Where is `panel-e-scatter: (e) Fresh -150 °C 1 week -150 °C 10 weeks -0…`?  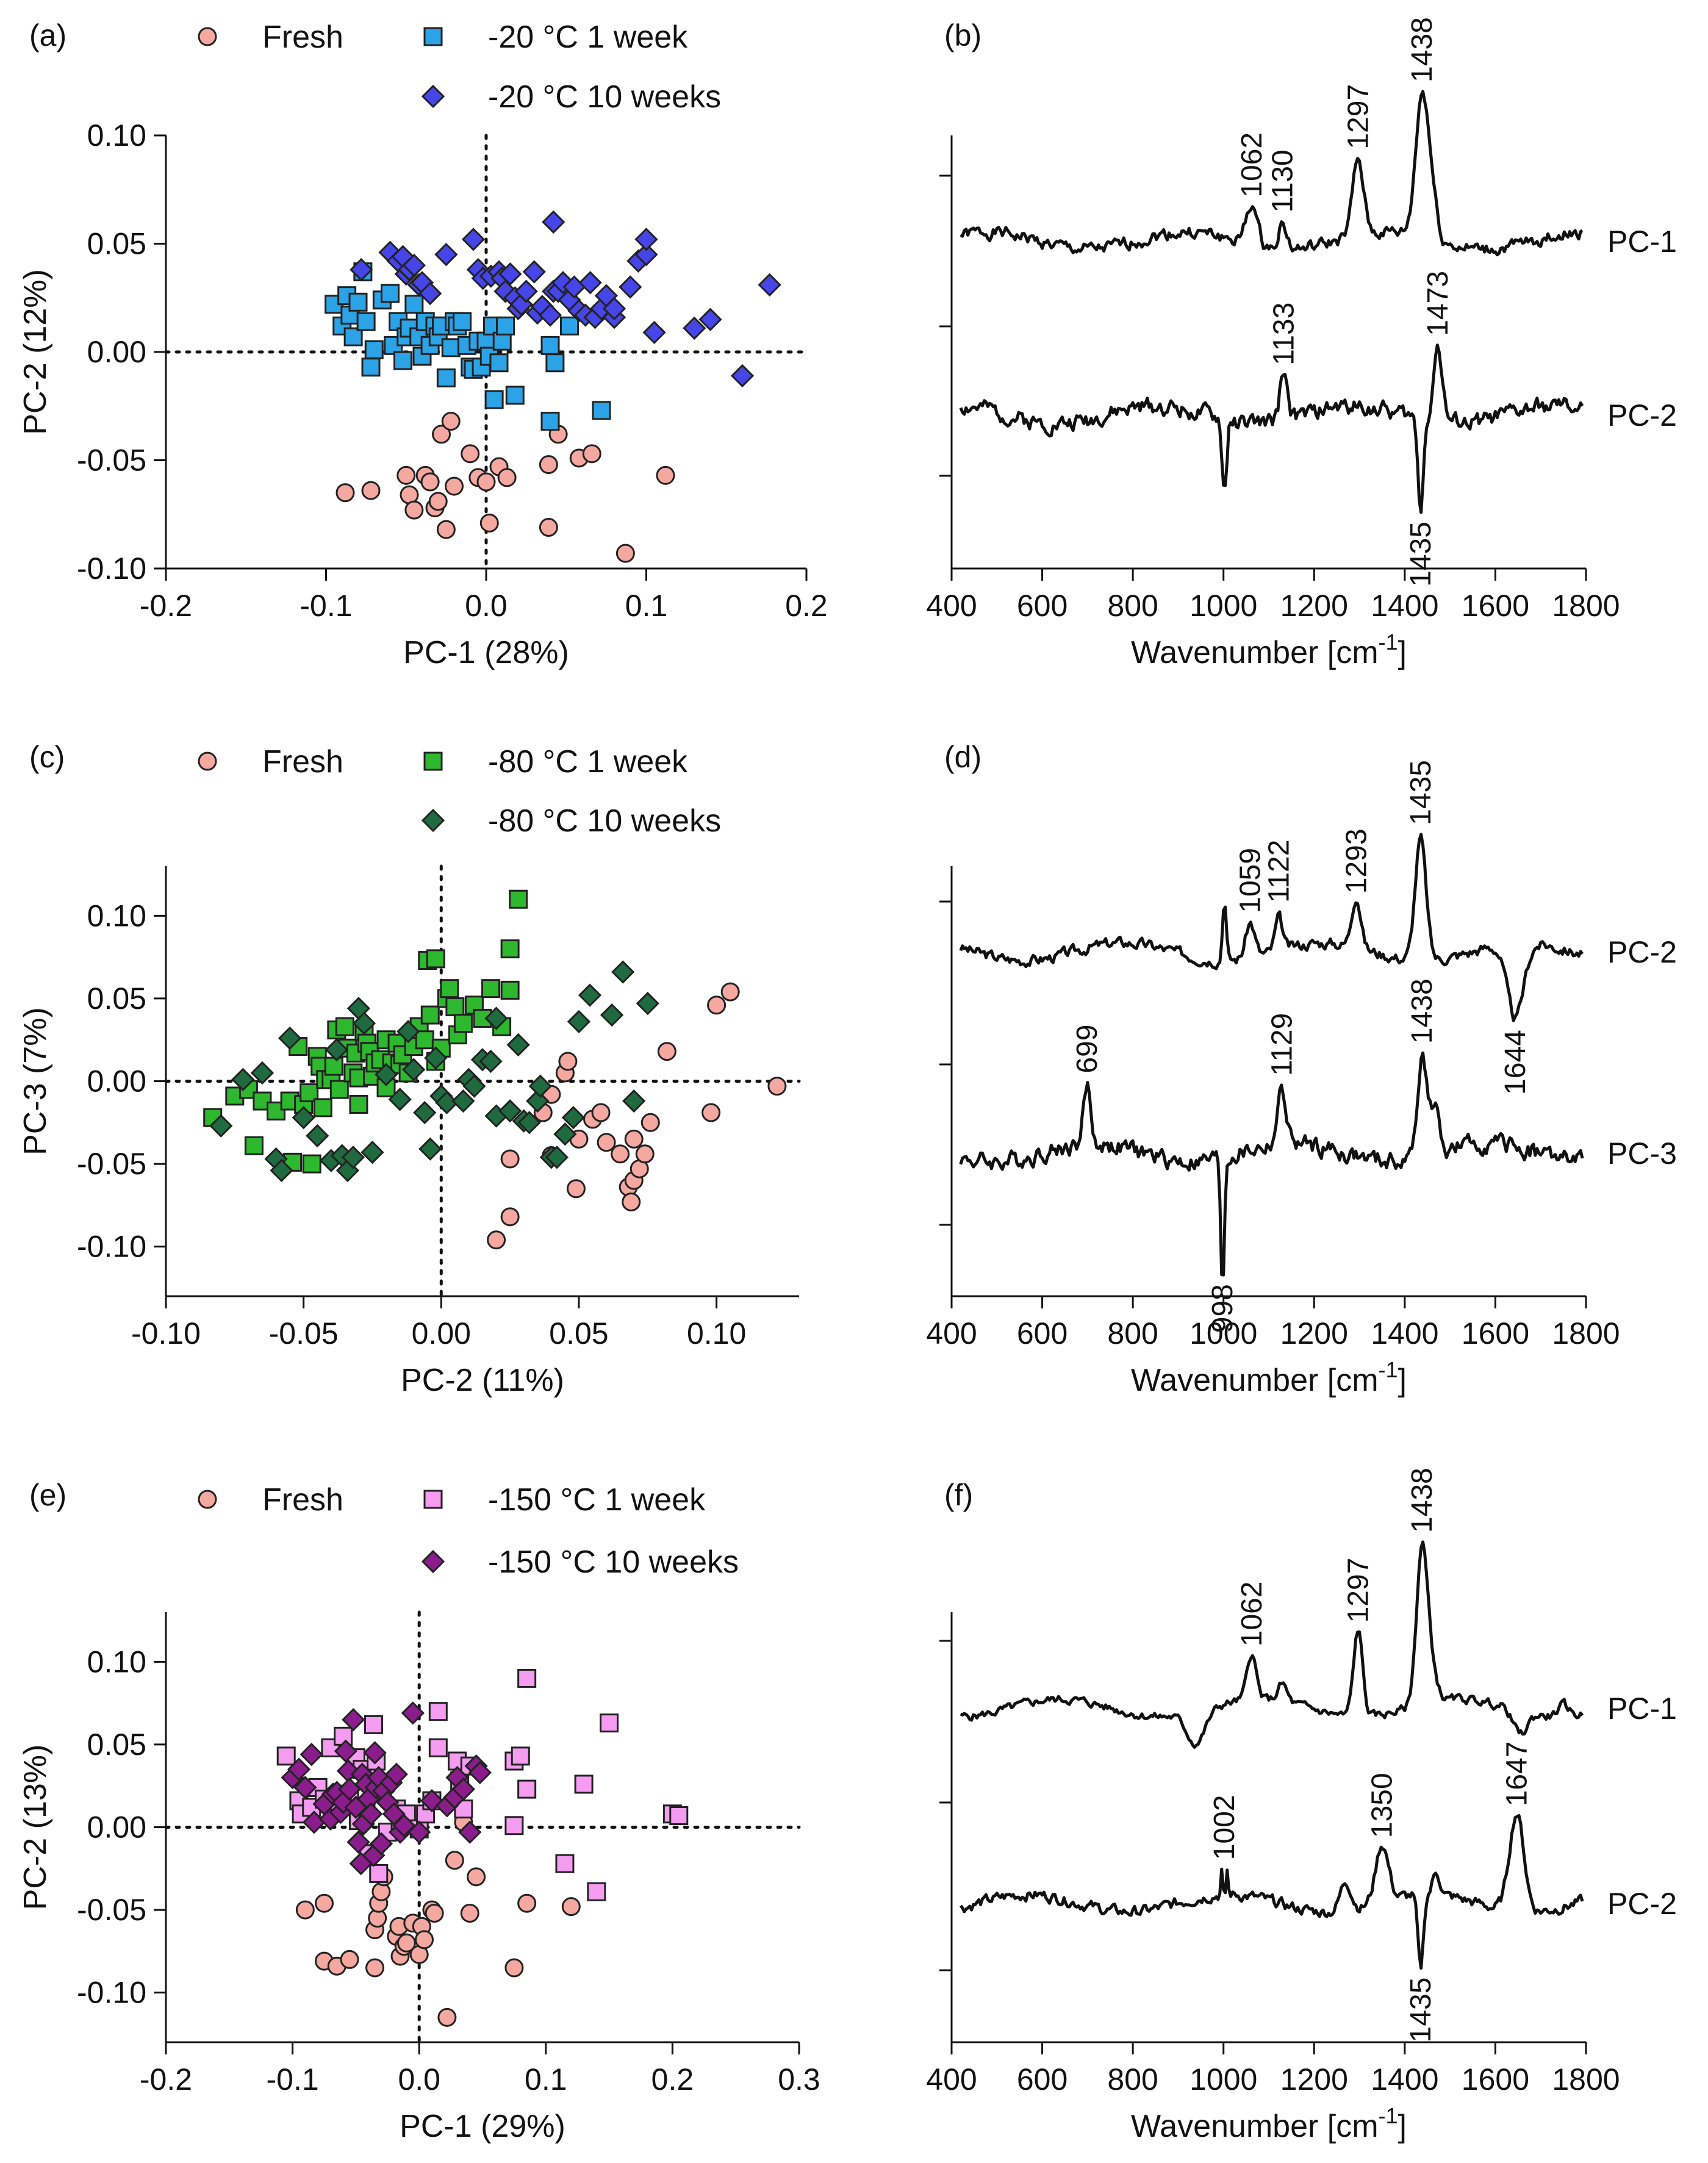 panel-e-scatter: (e) Fresh -150 °C 1 week -150 °C 10 weeks -0… is located at coordinates (419, 1811).